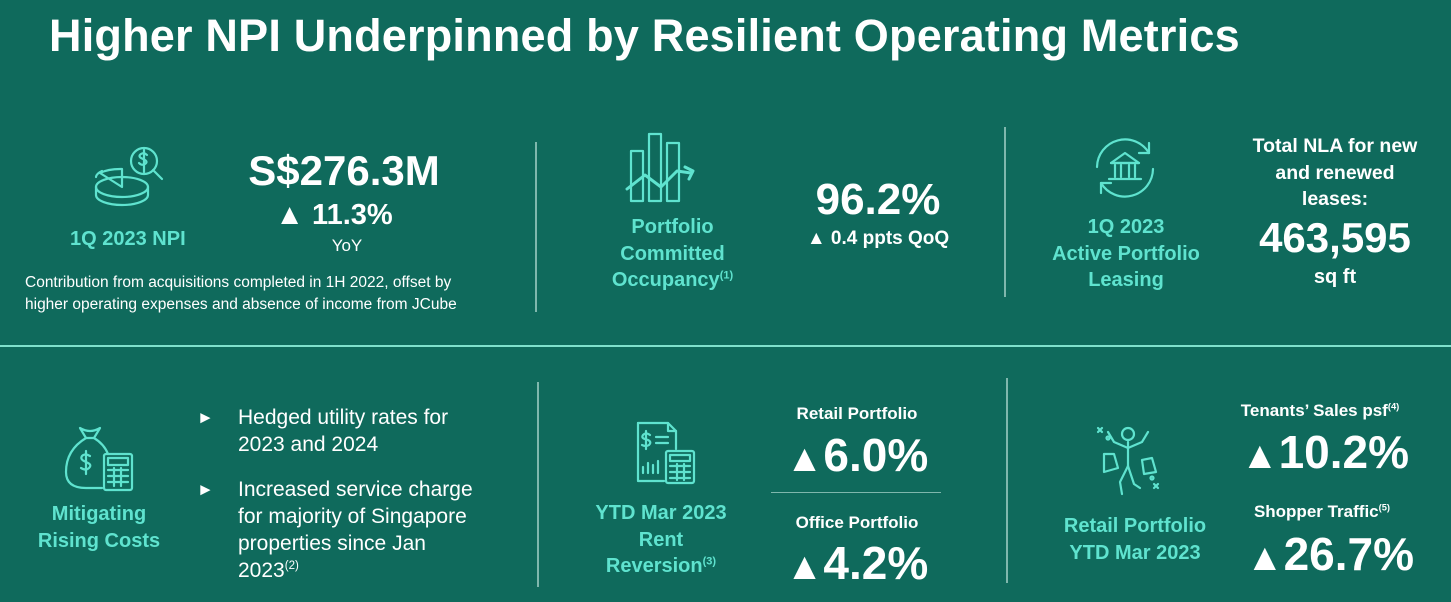  Describe the element at coordinates (1335, 237) in the screenshot. I see `leasing-value: 463,595` at that location.